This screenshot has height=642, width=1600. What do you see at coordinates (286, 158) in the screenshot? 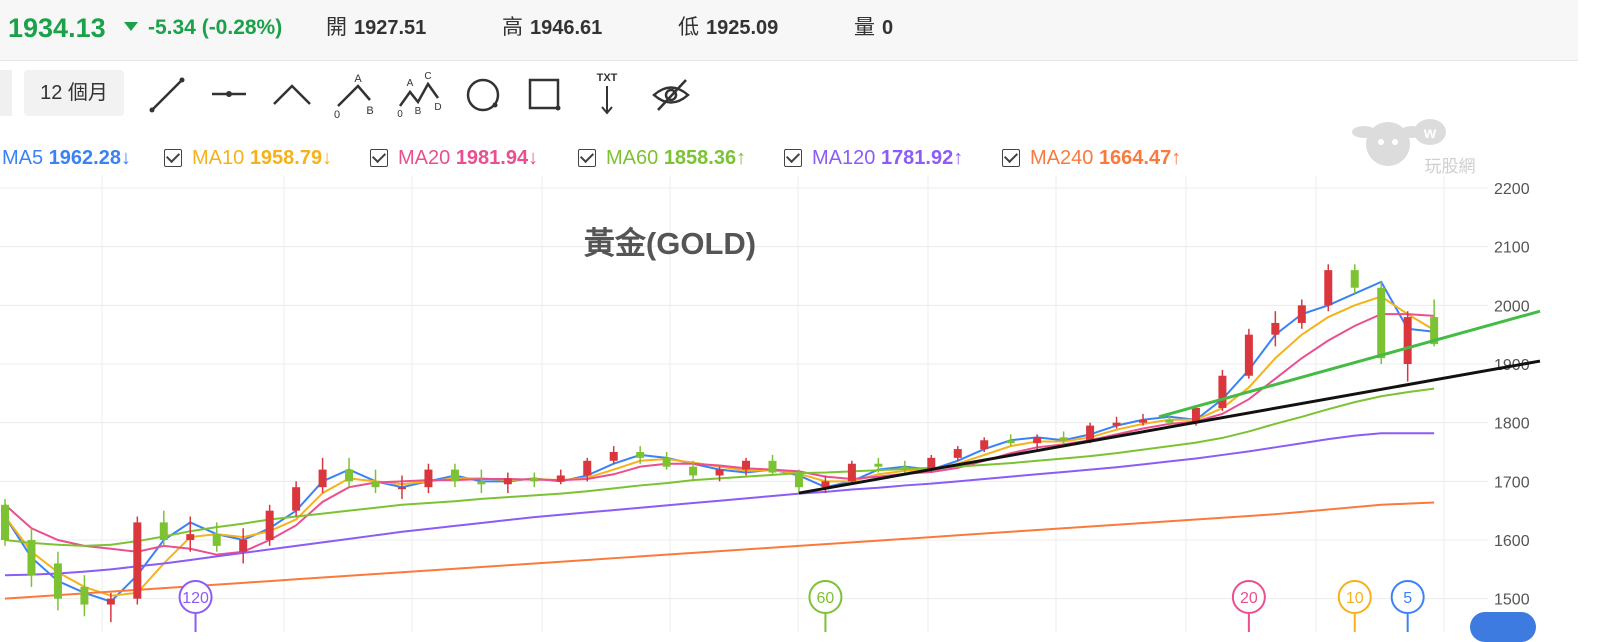
I see `ma-value: 1958.79` at bounding box center [286, 158].